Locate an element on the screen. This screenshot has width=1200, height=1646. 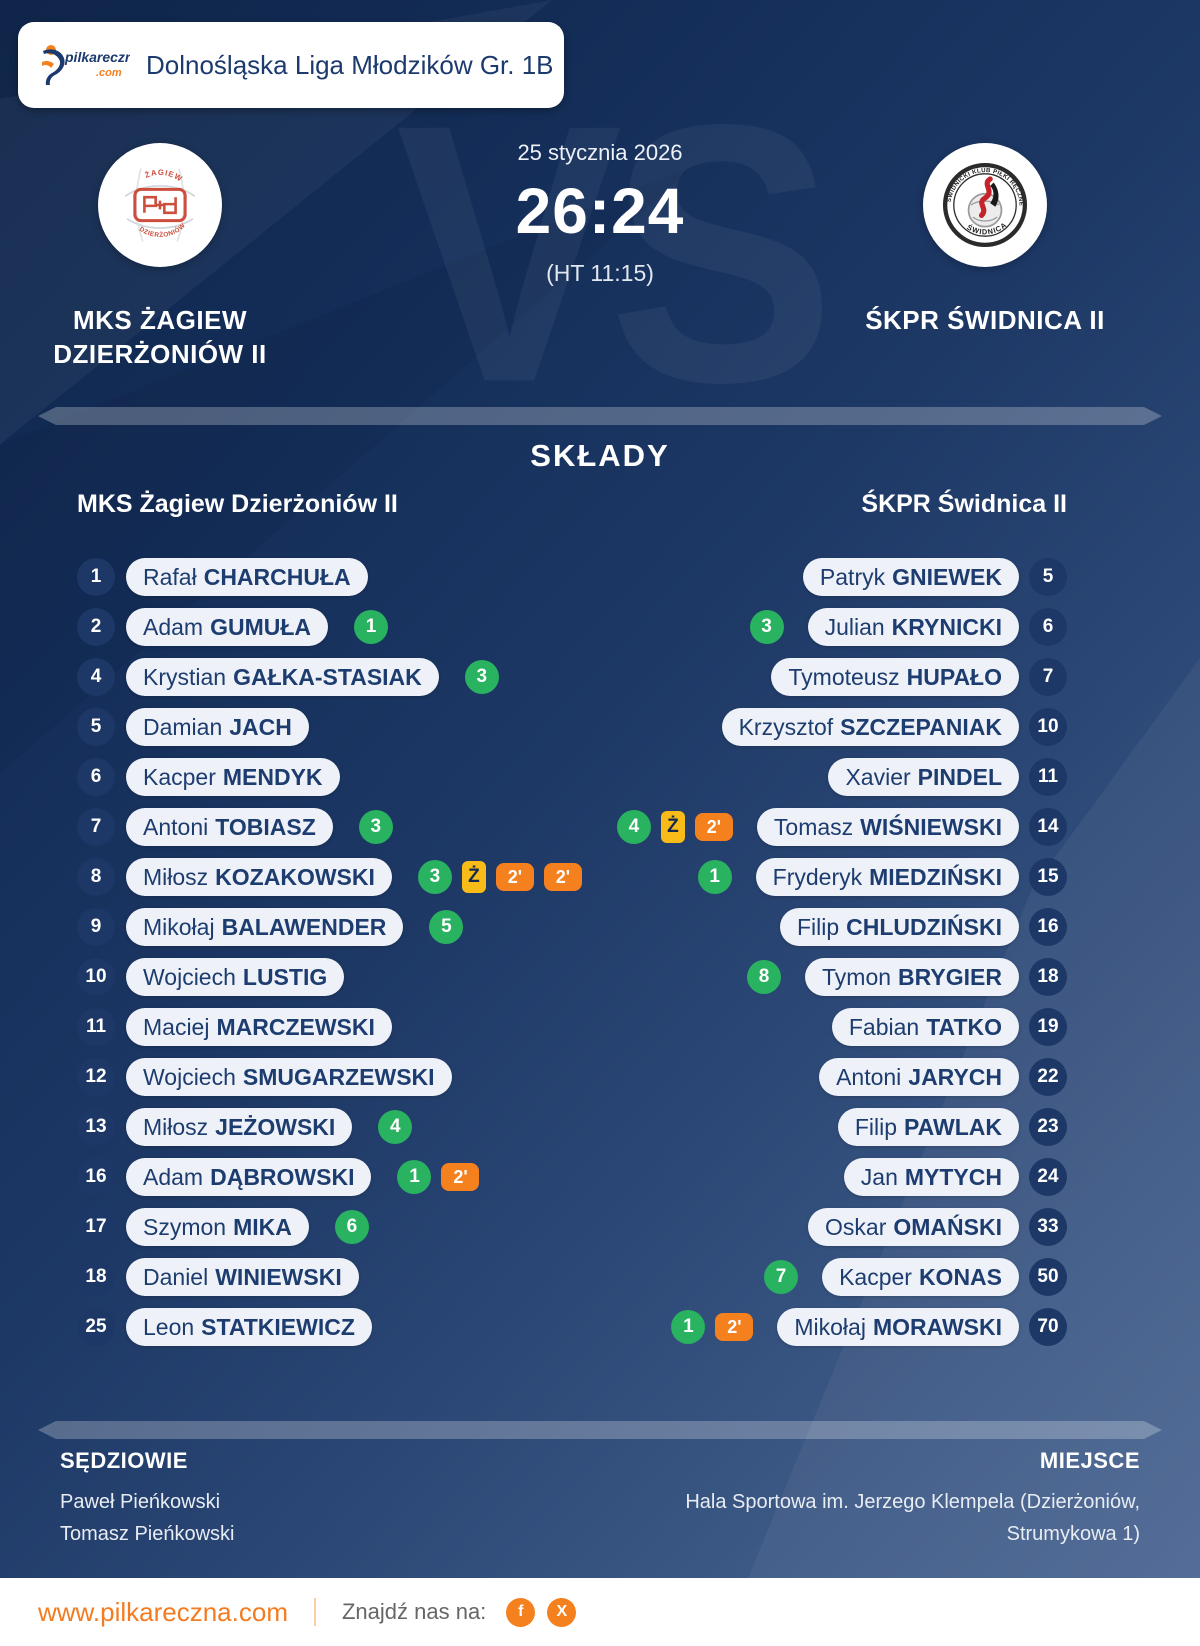
player-last-name: OMAŃSKI is located at coordinates (947, 1226).